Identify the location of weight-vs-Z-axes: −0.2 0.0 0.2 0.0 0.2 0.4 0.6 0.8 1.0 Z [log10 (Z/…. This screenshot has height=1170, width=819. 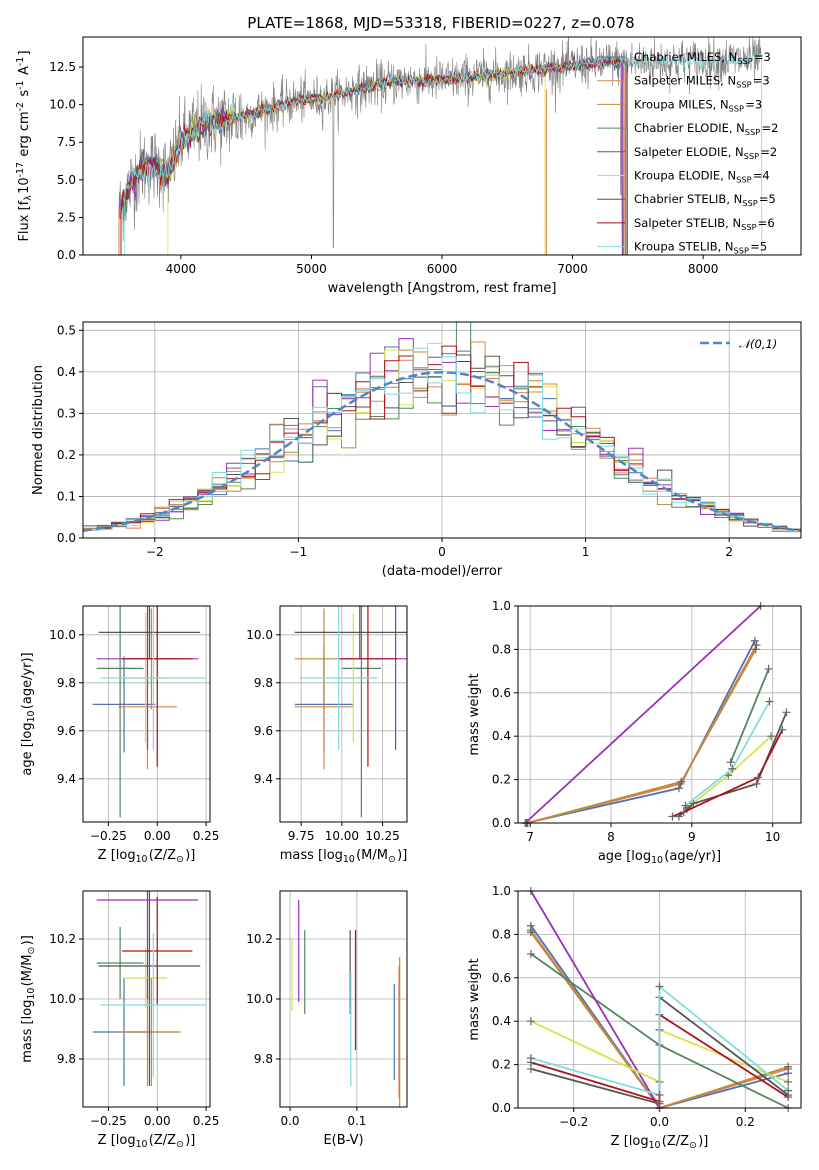
(634, 1017).